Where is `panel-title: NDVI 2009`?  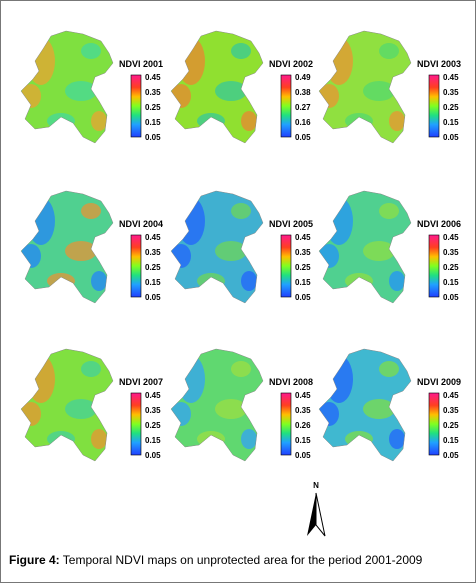
panel-title: NDVI 2009 is located at coordinates (439, 382).